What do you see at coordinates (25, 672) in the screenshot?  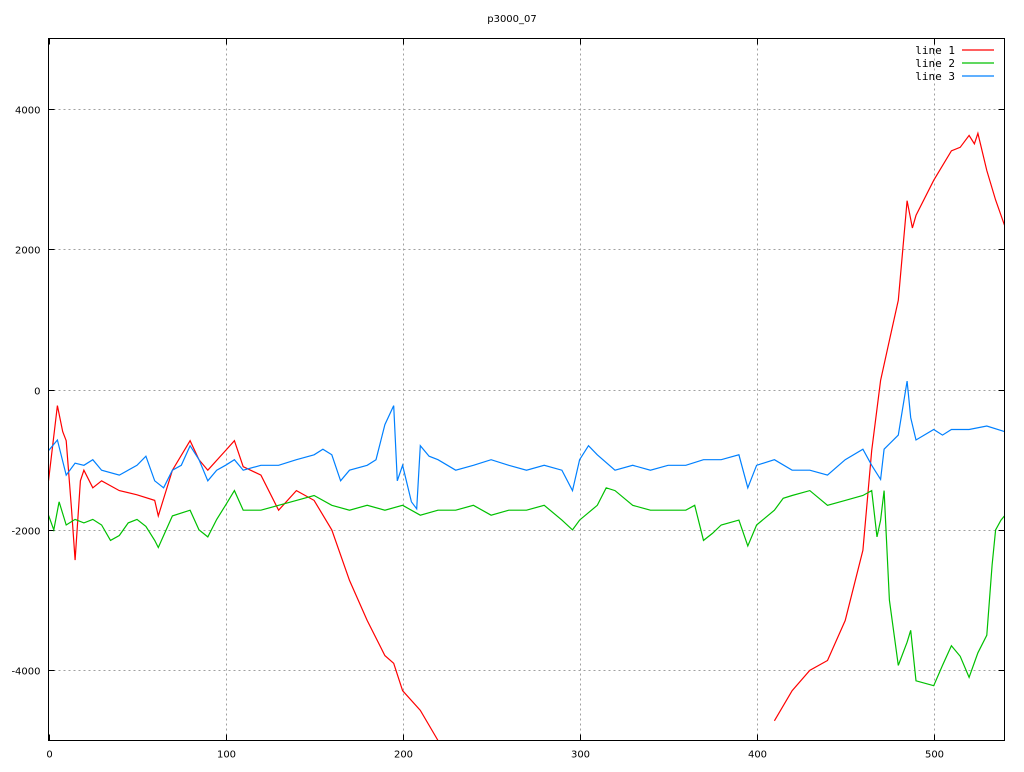 I see `y-tick-label: -4000` at bounding box center [25, 672].